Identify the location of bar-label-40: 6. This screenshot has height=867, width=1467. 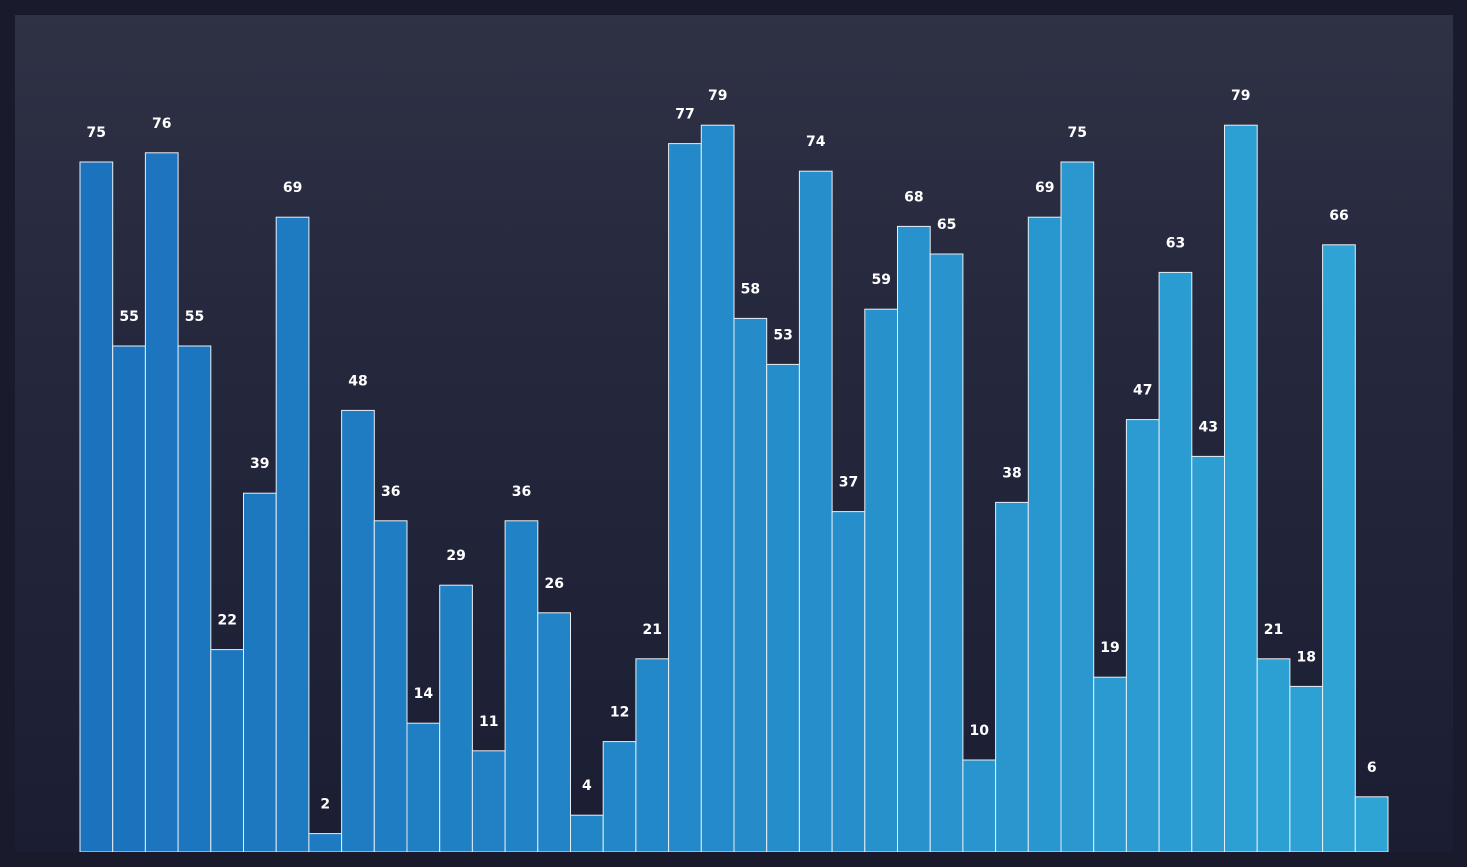
(1372, 768).